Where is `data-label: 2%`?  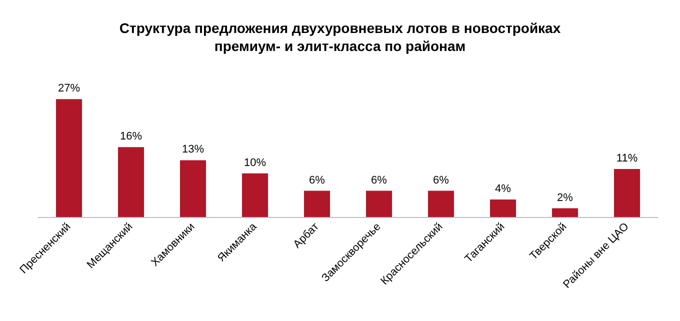
data-label: 2% is located at coordinates (565, 198).